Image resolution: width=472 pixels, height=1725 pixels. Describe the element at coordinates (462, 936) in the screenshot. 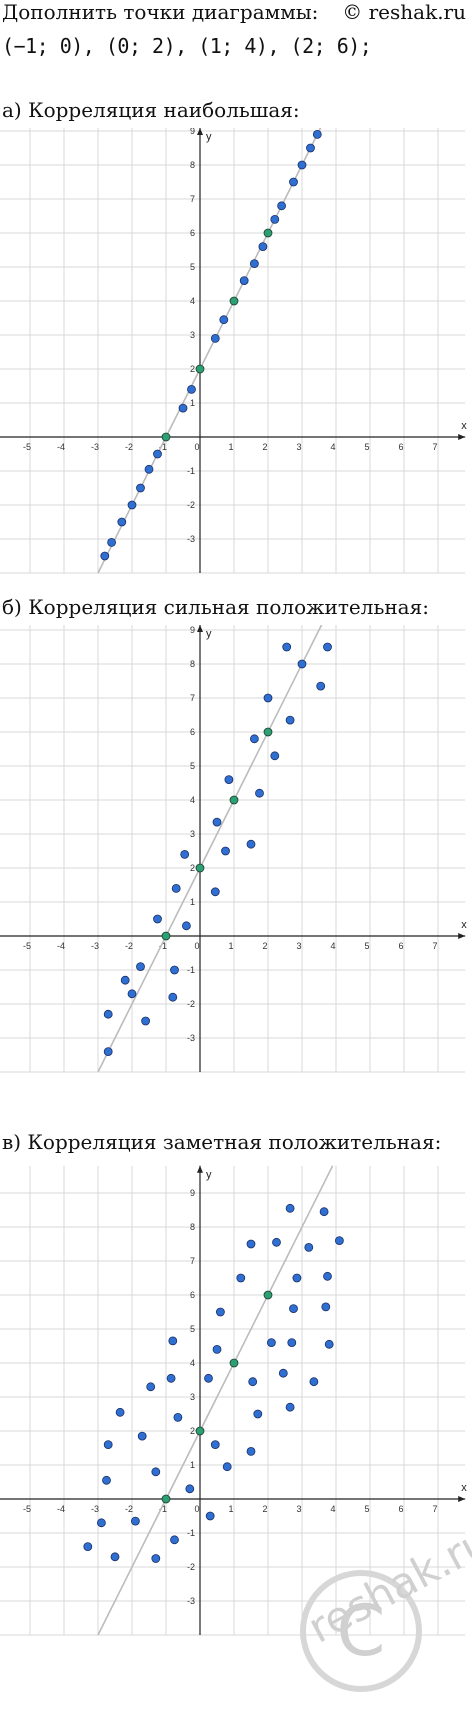

I see `x-axis-arrow` at that location.